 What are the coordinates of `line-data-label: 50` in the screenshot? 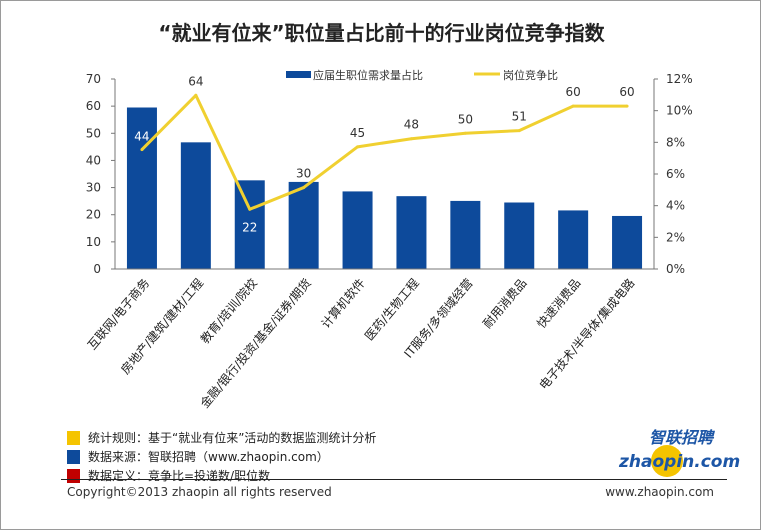 It's located at (465, 119).